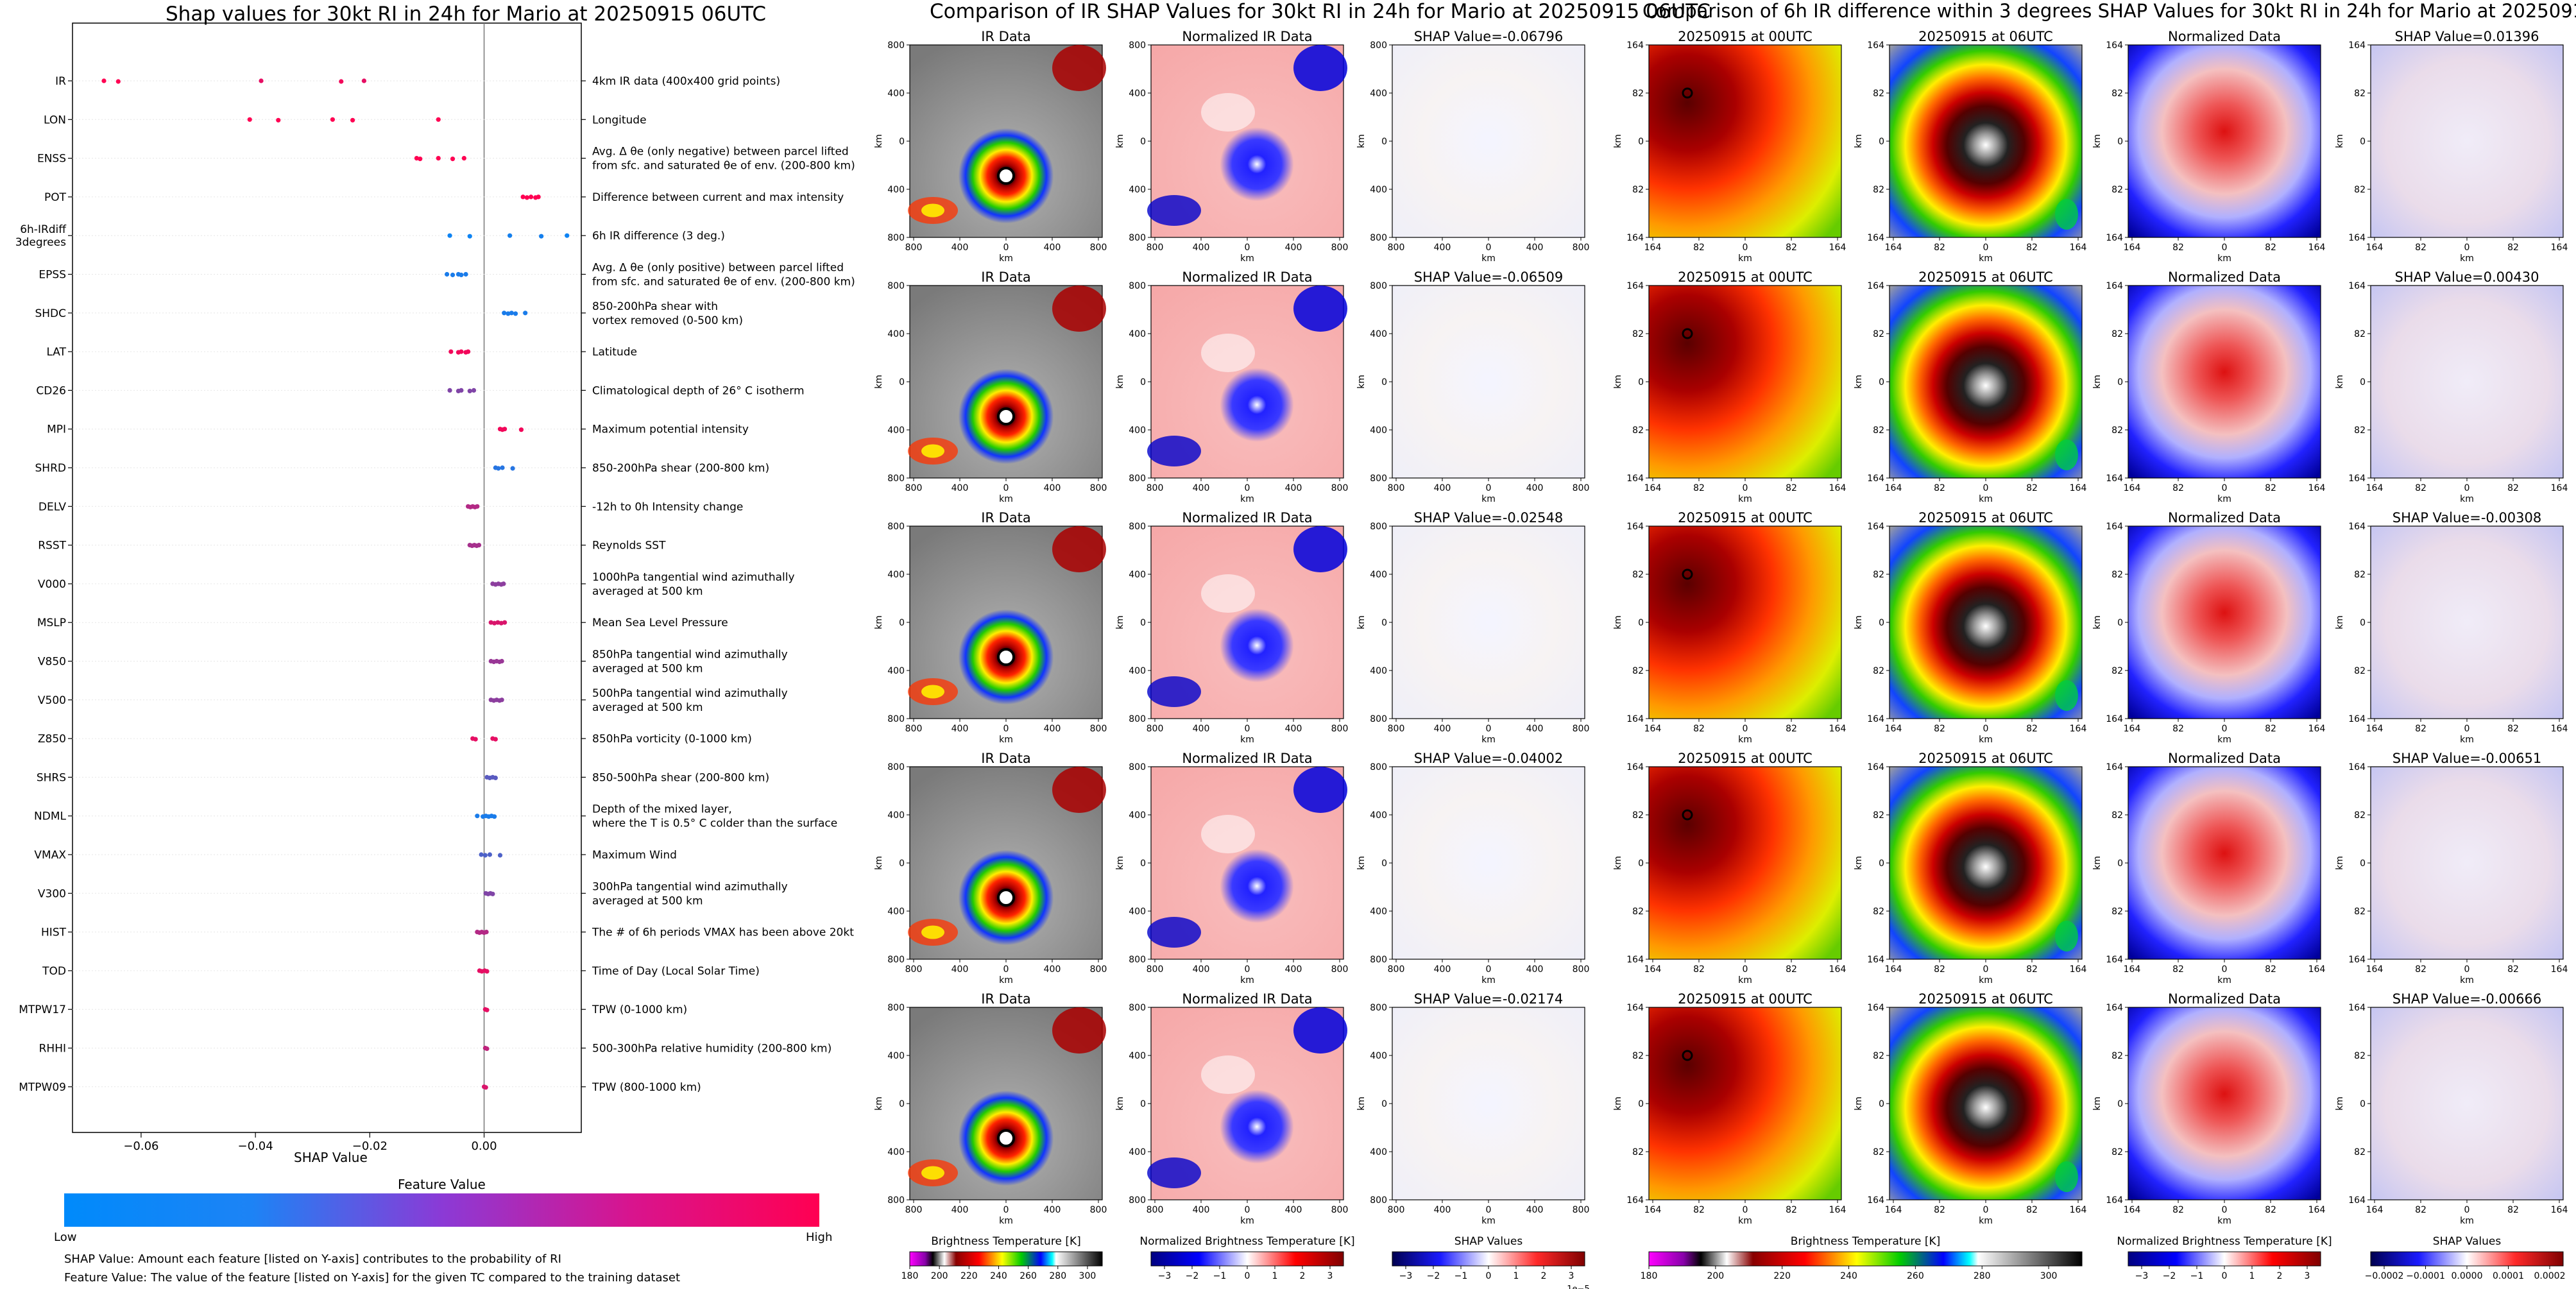 The width and height of the screenshot is (2576, 1289). I want to click on ir-band-core, so click(932, 692).